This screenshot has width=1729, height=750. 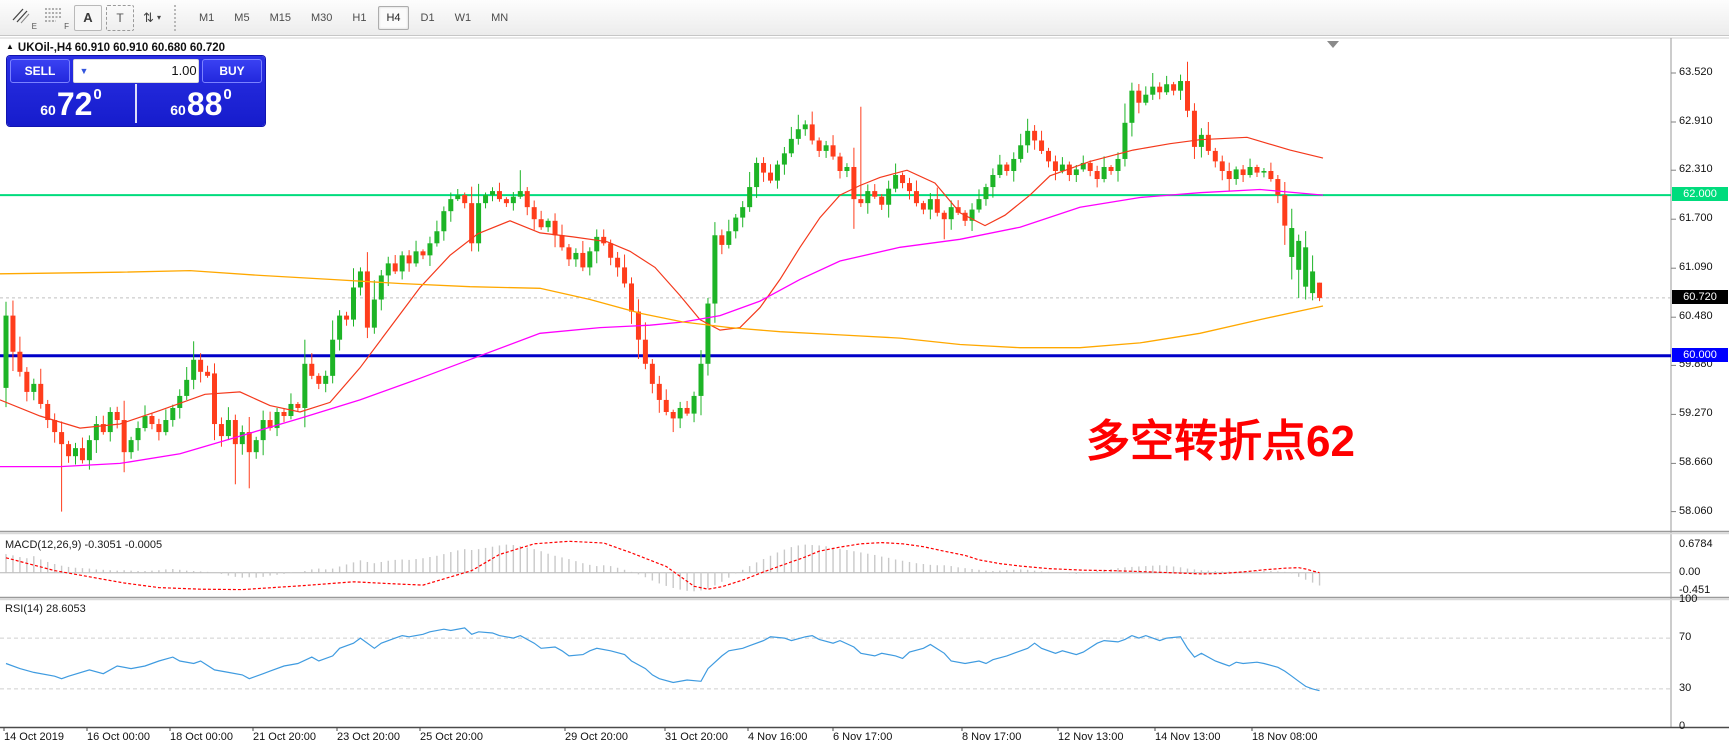 I want to click on price-badge-60.720: 60.720, so click(x=1700, y=296).